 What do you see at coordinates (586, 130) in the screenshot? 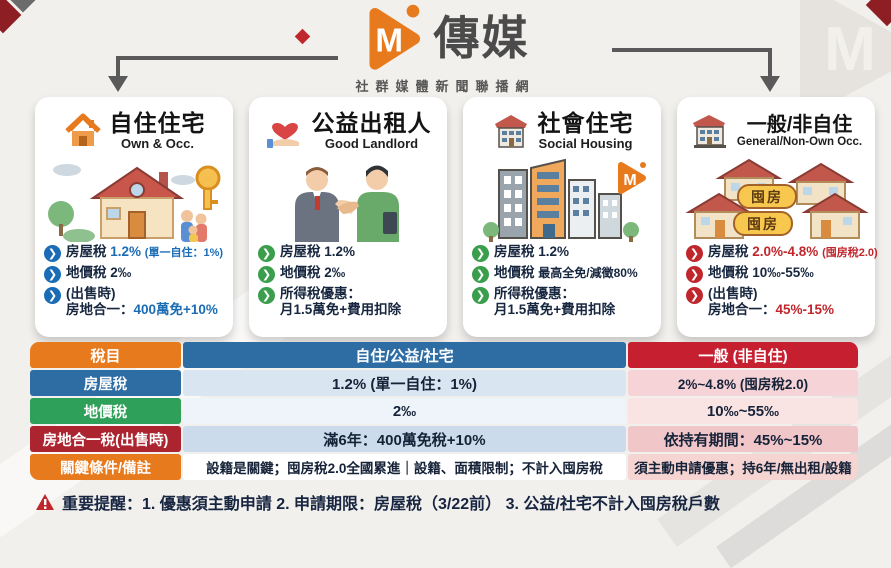
I see `card-titles: 社會住宅 Social Housing` at bounding box center [586, 130].